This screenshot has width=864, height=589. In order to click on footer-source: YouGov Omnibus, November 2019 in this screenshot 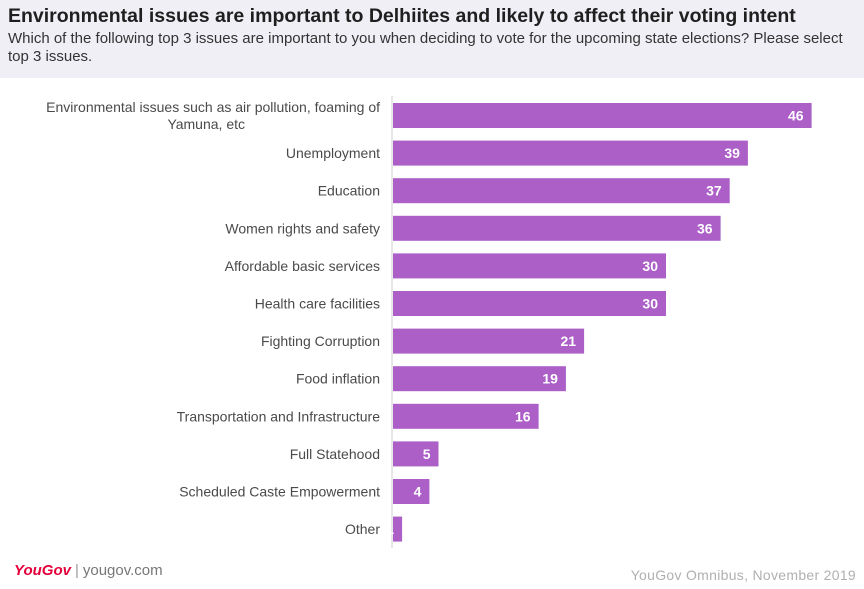, I will do `click(743, 575)`.